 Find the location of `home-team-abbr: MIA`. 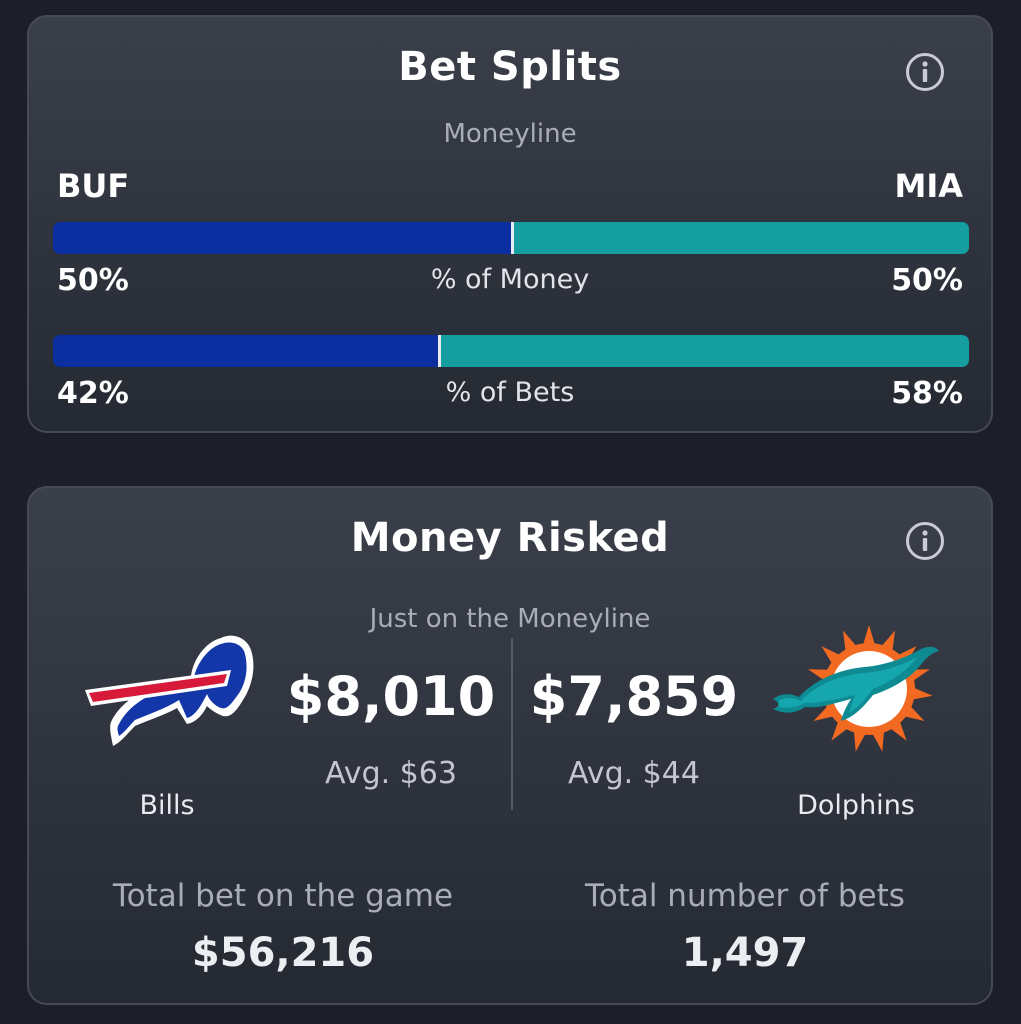

home-team-abbr: MIA is located at coordinates (928, 186).